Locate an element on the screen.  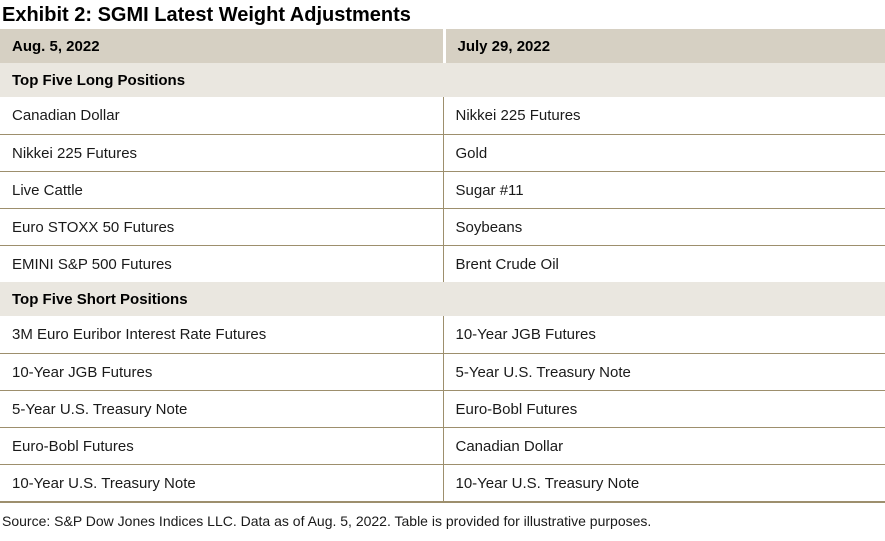
column-header-aug-5-2022: Aug. 5, 2022 is located at coordinates (221, 46).